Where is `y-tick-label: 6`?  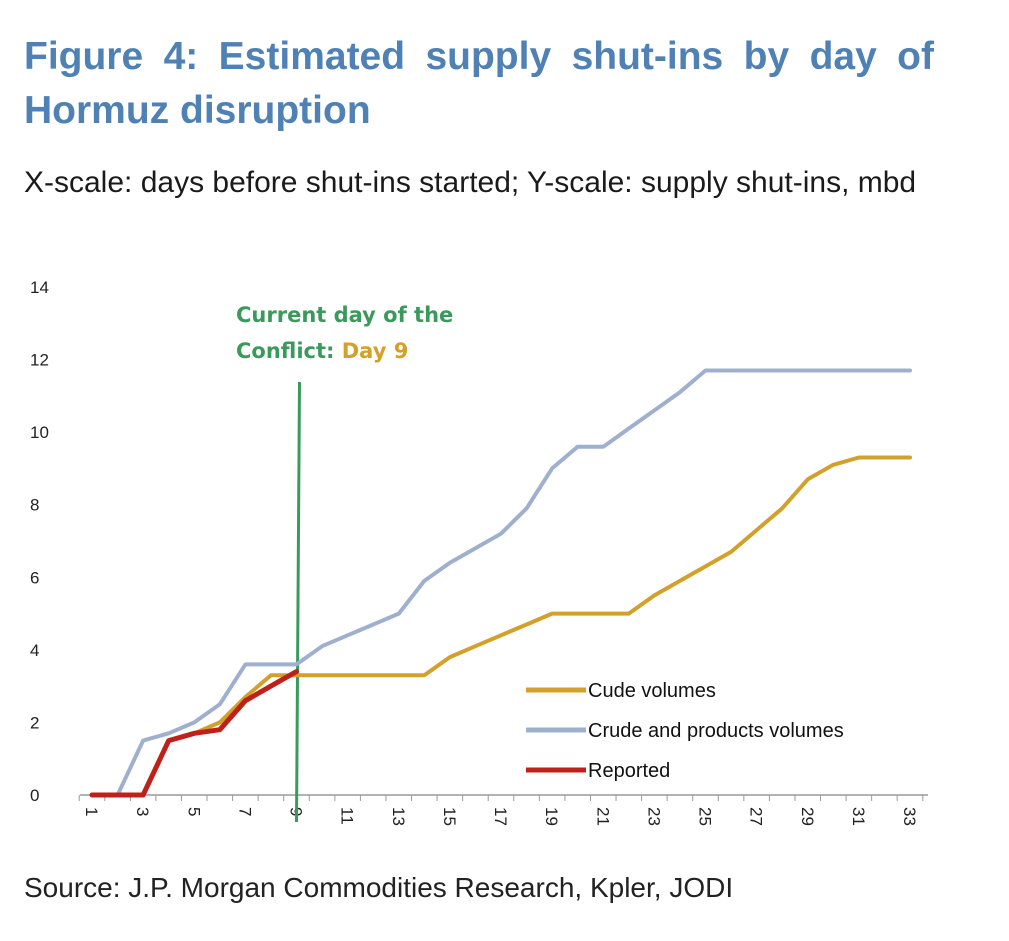
y-tick-label: 6 is located at coordinates (34, 577).